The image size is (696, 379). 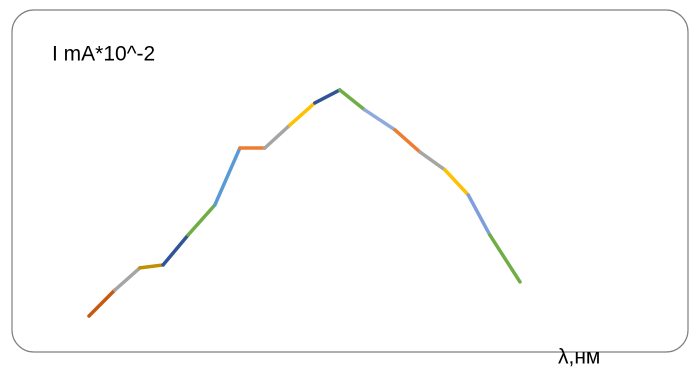 I want to click on x-axis-label: λ,нм, so click(x=579, y=357).